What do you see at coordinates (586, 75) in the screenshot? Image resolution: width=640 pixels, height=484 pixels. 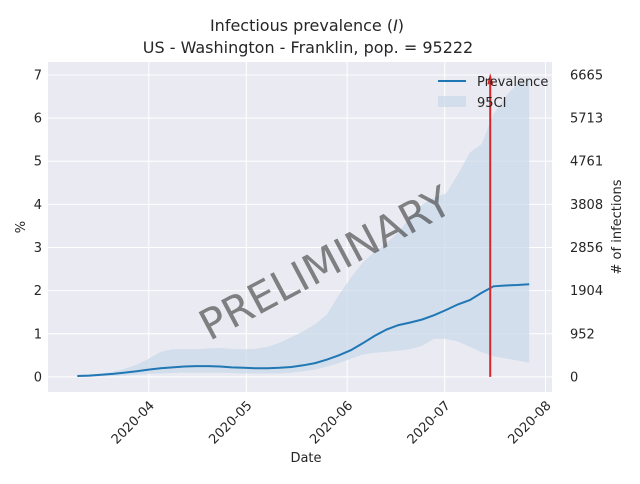 I see `y-right-tick-label: 6665` at bounding box center [586, 75].